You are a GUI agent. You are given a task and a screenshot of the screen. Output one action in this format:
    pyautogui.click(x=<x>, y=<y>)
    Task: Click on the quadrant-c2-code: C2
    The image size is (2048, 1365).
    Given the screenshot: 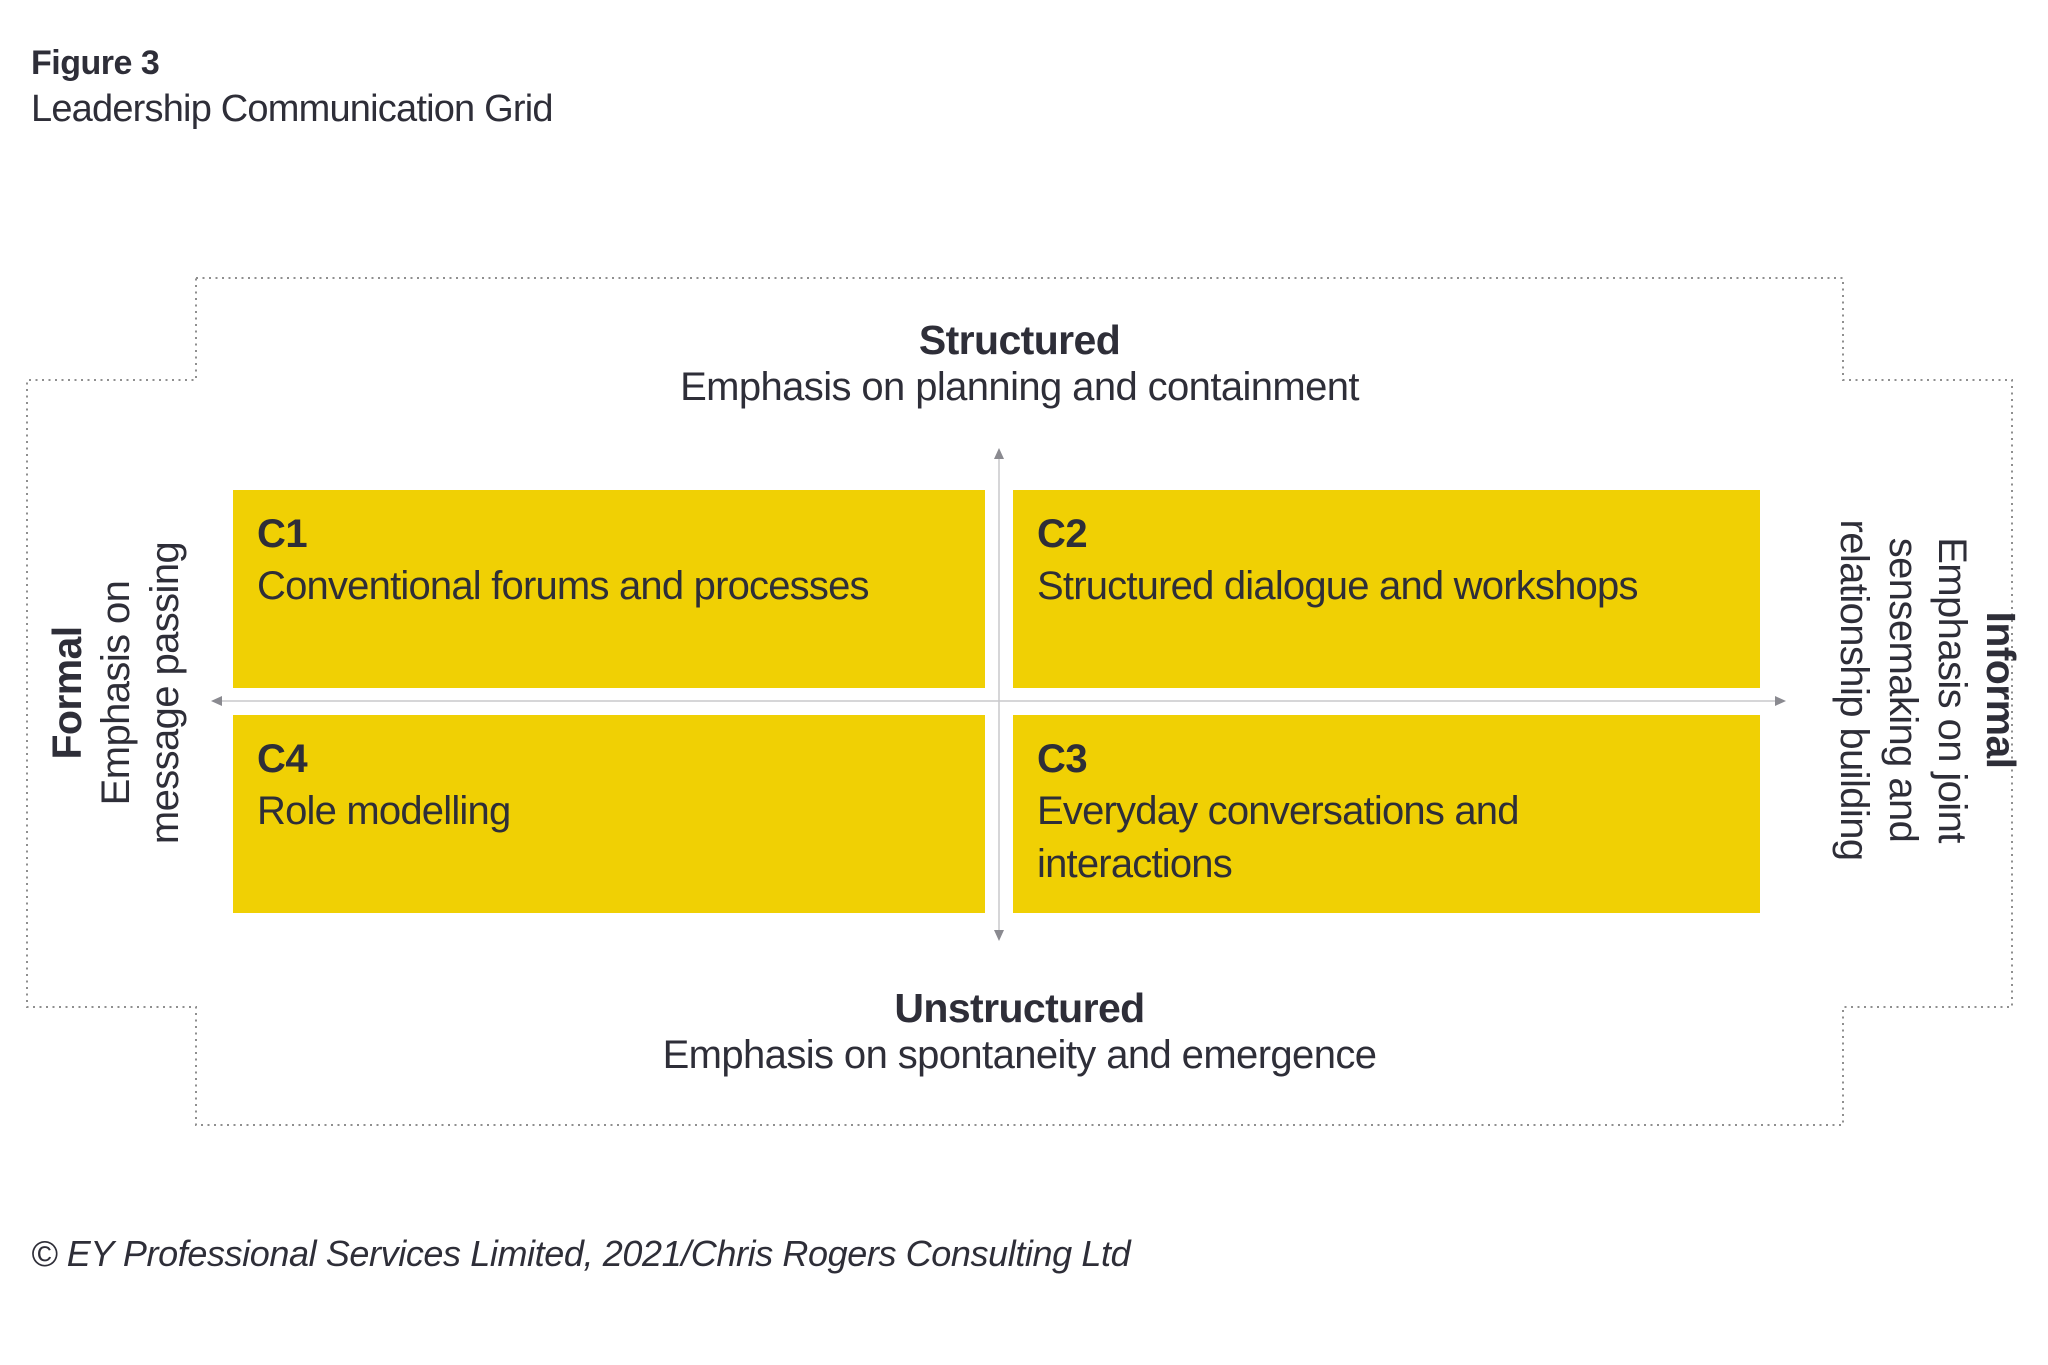 What is the action you would take?
    pyautogui.click(x=1062, y=534)
    